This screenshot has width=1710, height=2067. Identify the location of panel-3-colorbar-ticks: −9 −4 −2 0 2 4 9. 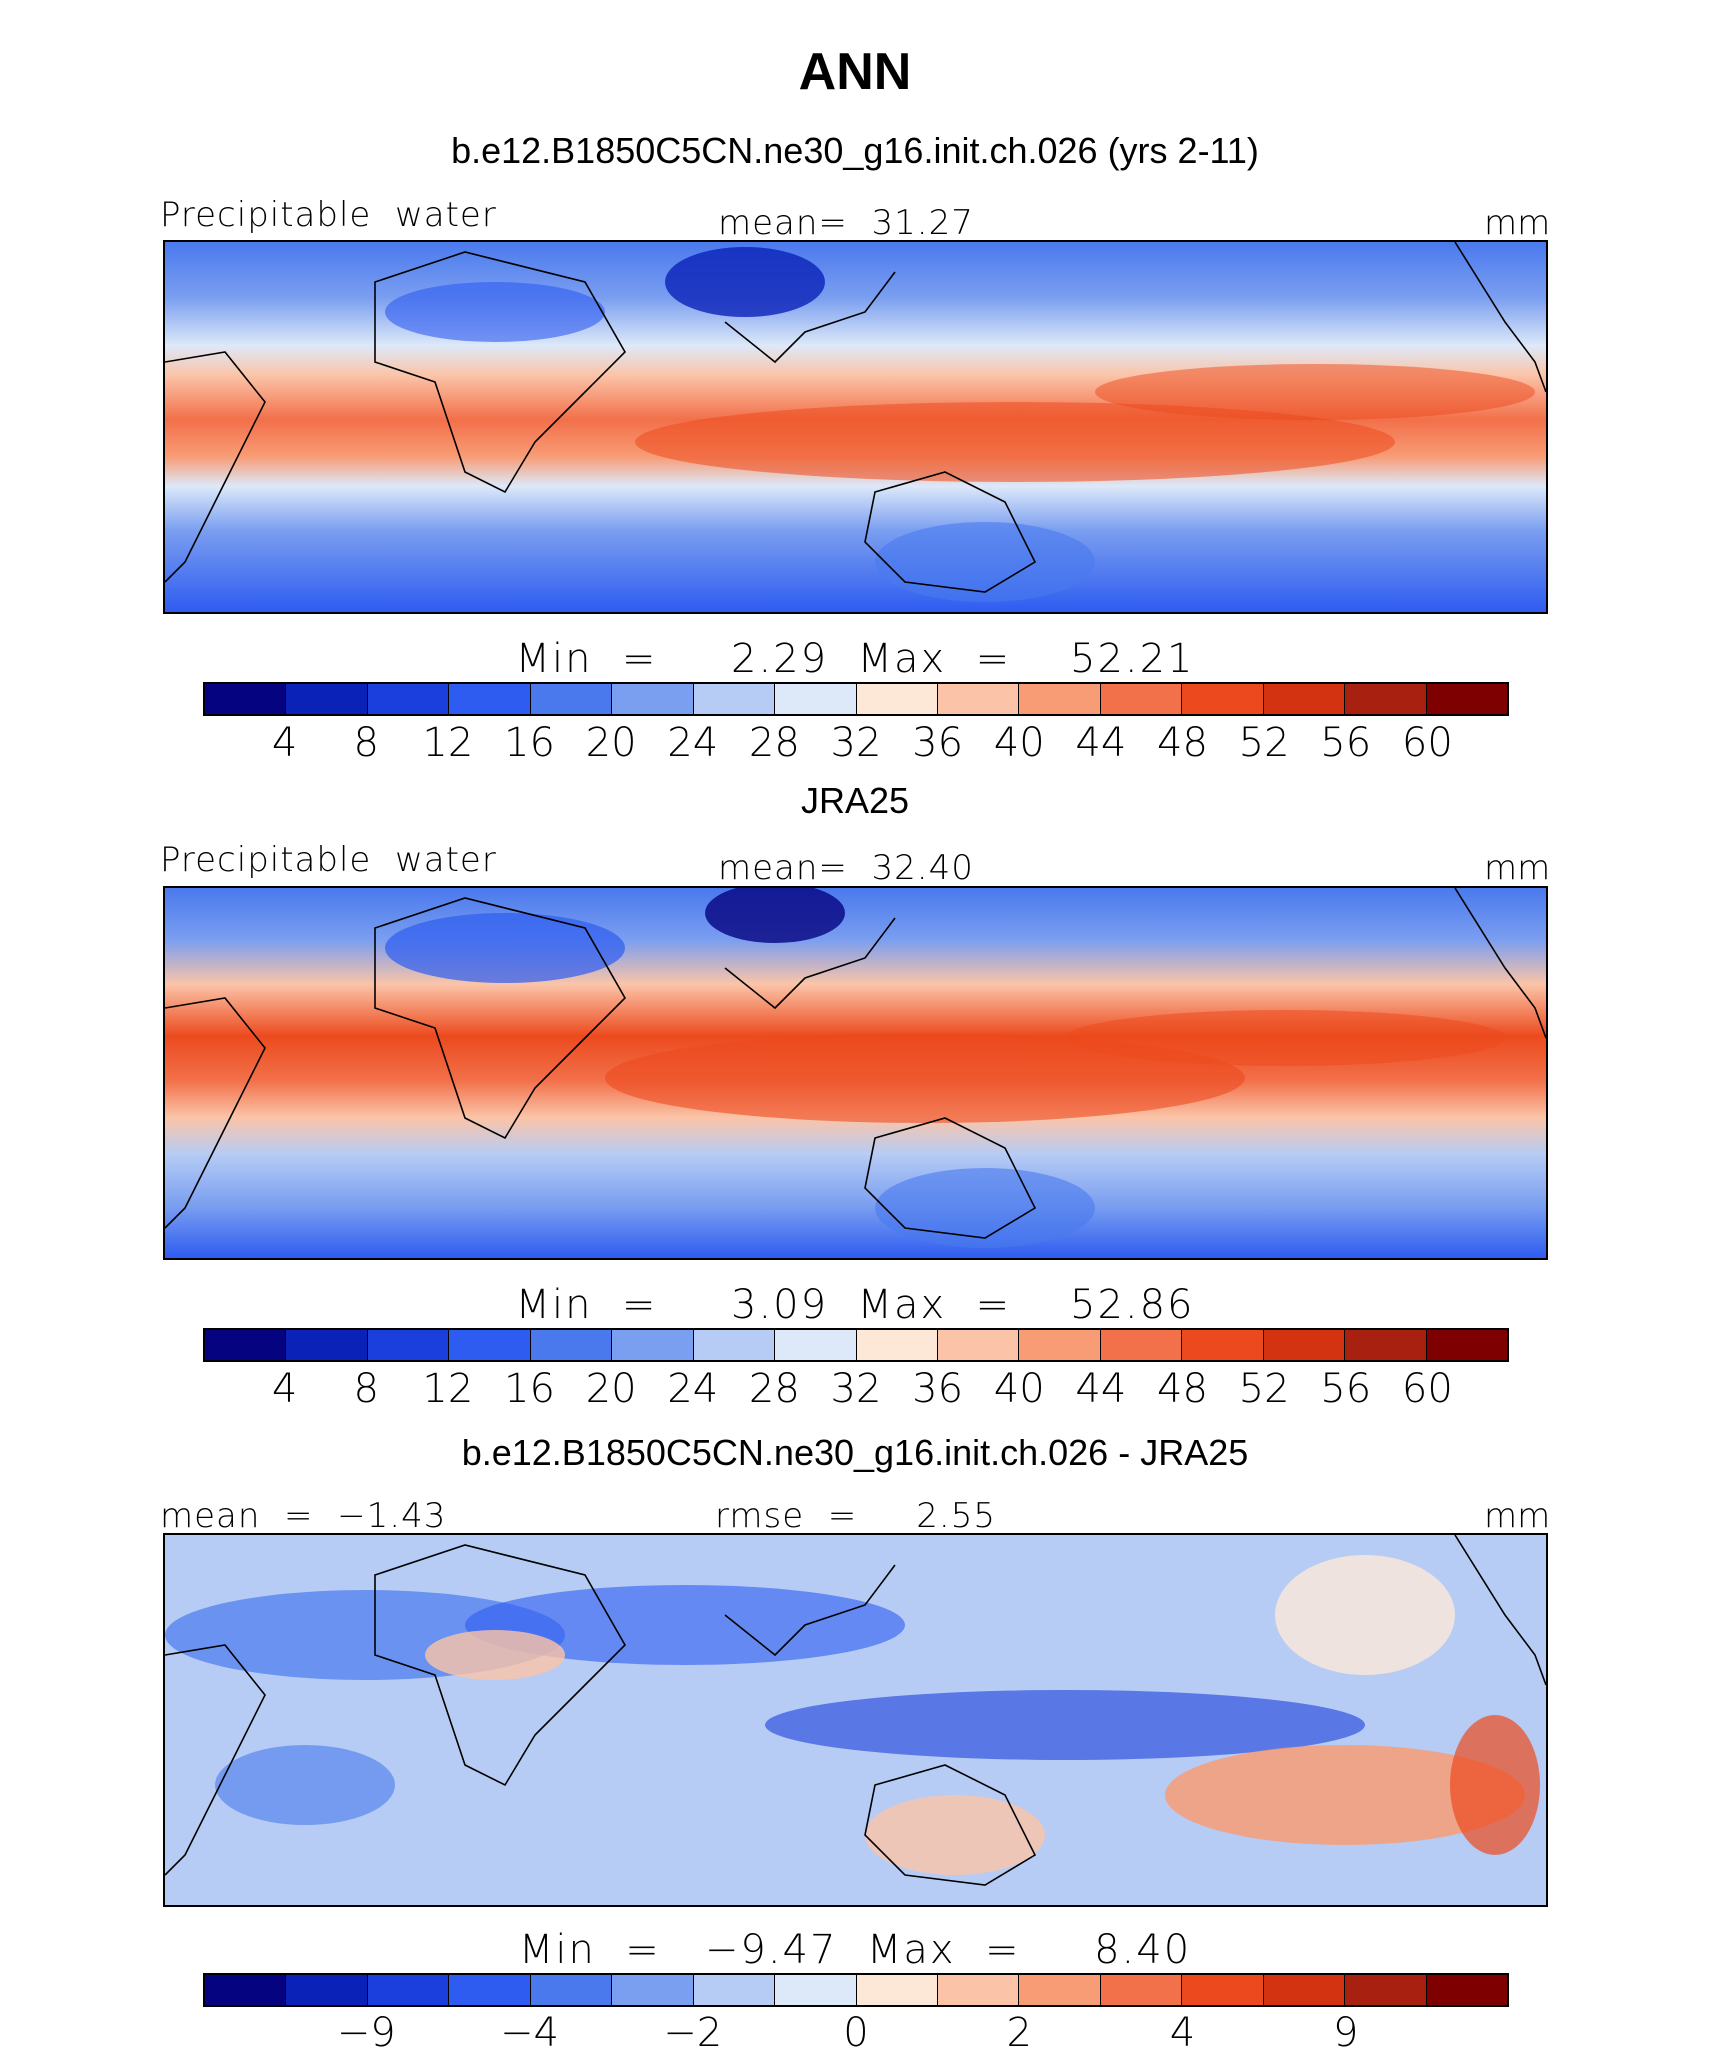
(856, 2035).